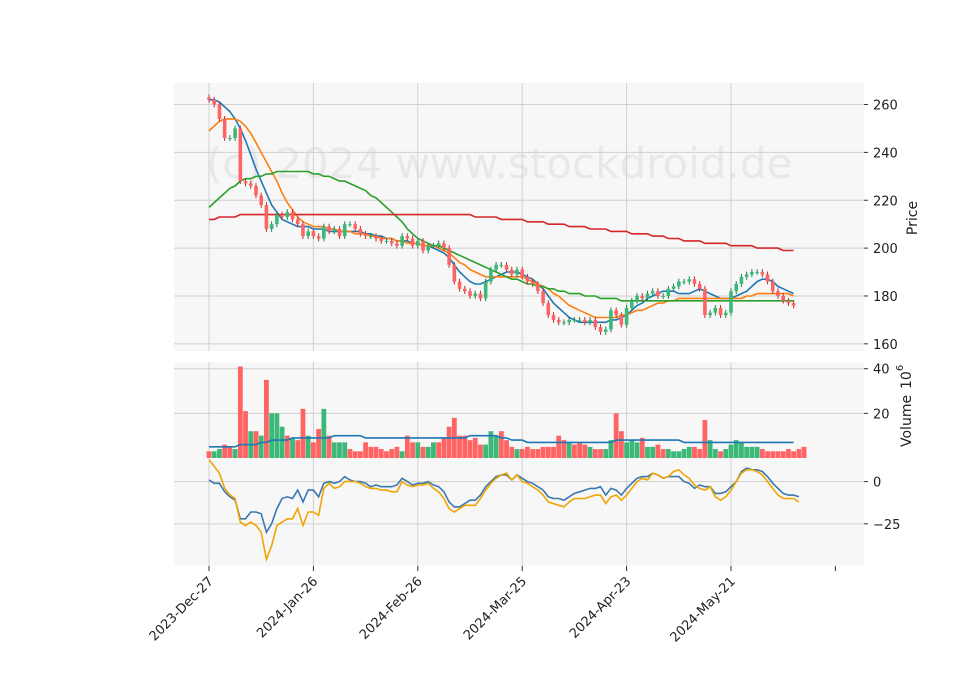  Describe the element at coordinates (907, 421) in the screenshot. I see `volume-axis-title: Volume` at that location.